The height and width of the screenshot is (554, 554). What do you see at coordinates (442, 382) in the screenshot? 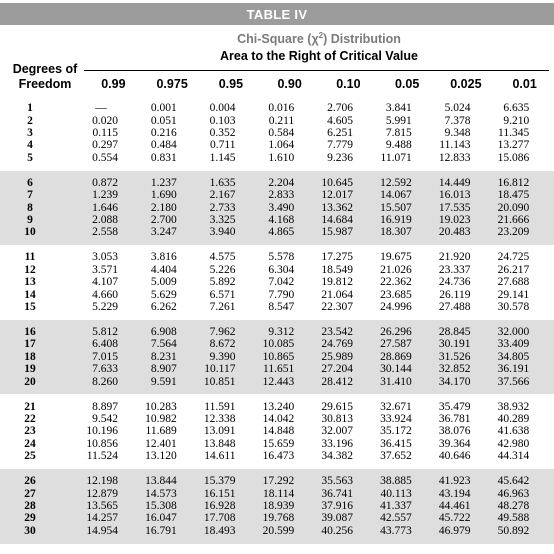
I see `value-cell: 34.170` at bounding box center [442, 382].